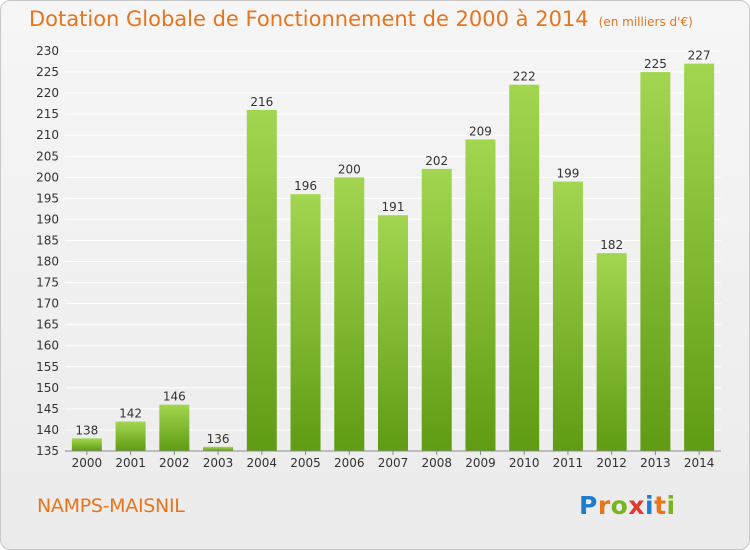 Image resolution: width=750 pixels, height=550 pixels. What do you see at coordinates (47, 367) in the screenshot?
I see `y-tick-label: 155` at bounding box center [47, 367].